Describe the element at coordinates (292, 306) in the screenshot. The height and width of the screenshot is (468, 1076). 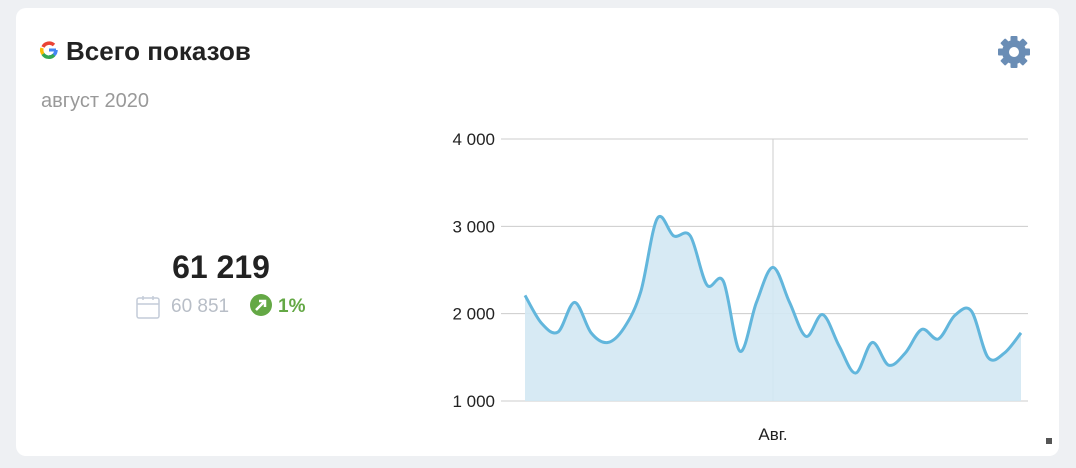
I see `change-value: 1%` at that location.